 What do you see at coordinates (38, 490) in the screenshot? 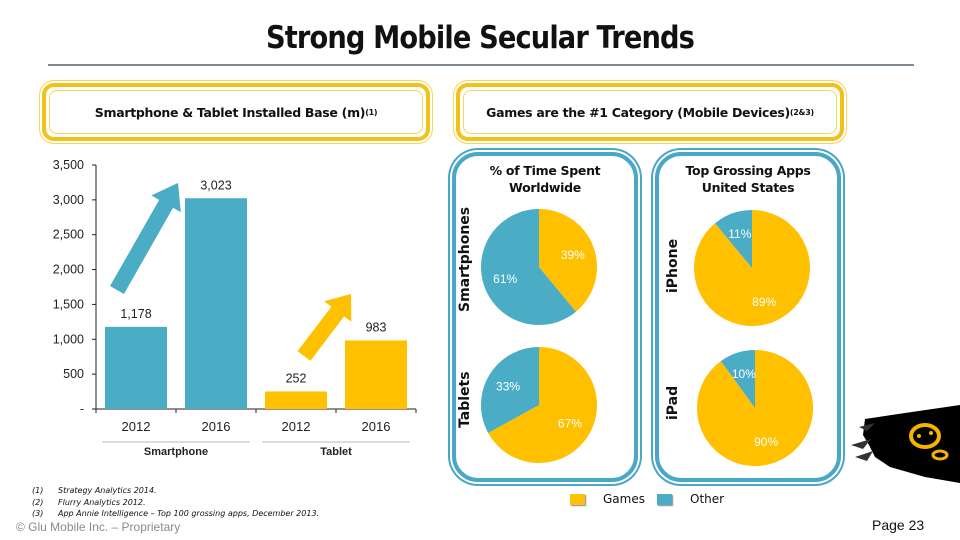
I see `footnote-number: (1)` at bounding box center [38, 490].